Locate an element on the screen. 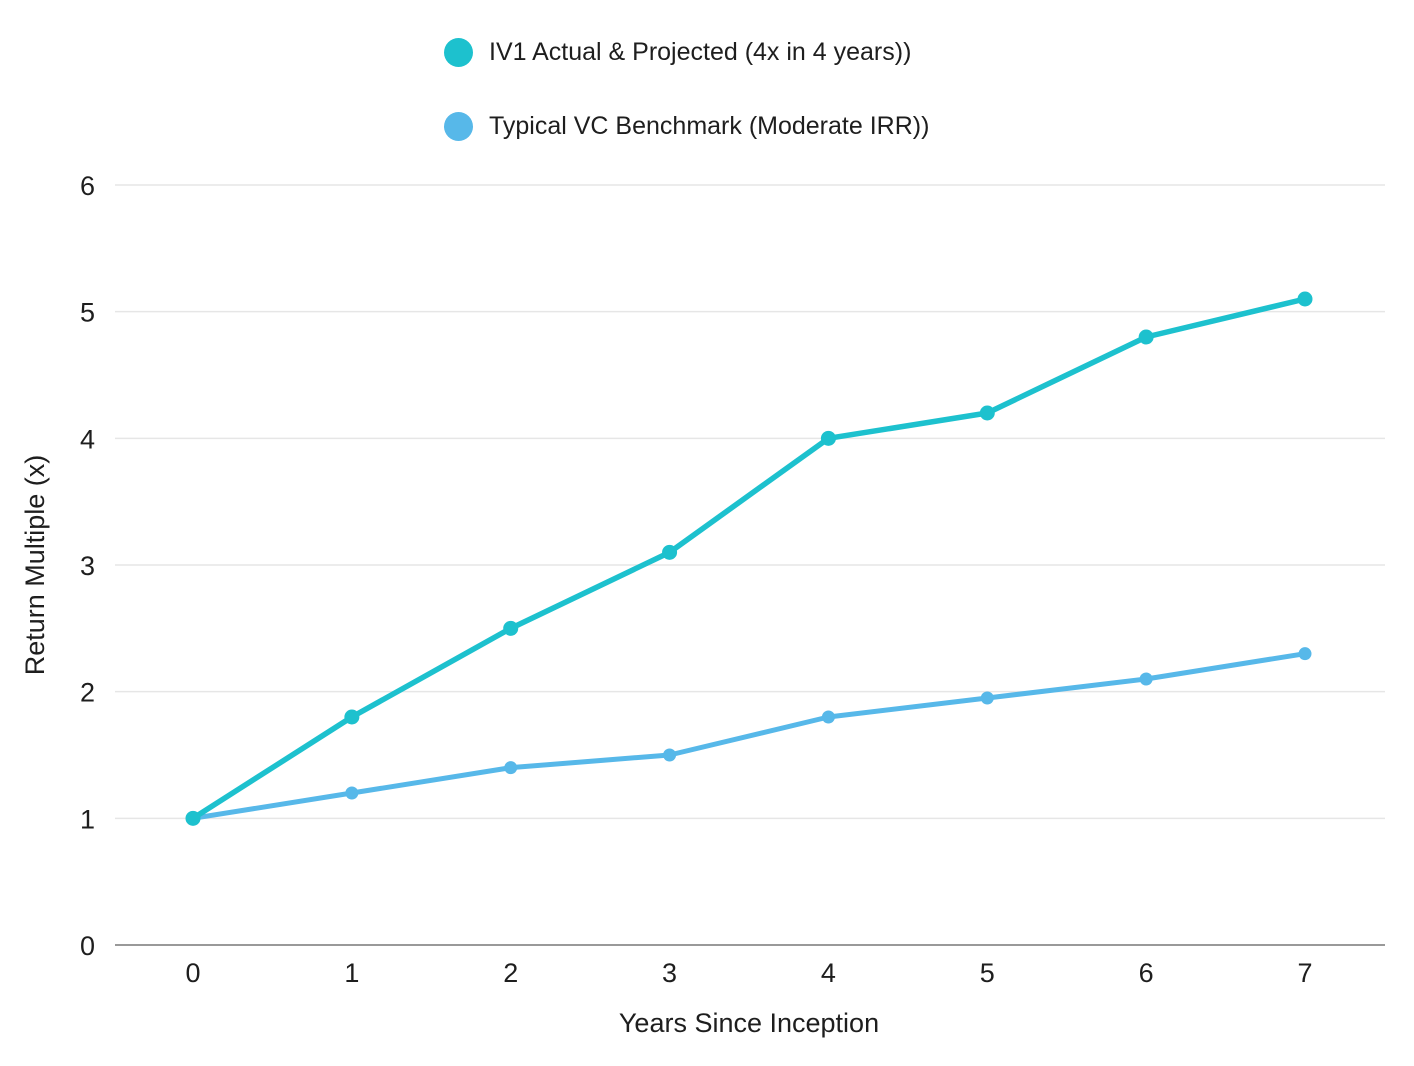  x-tick-label: 6 is located at coordinates (1146, 973).